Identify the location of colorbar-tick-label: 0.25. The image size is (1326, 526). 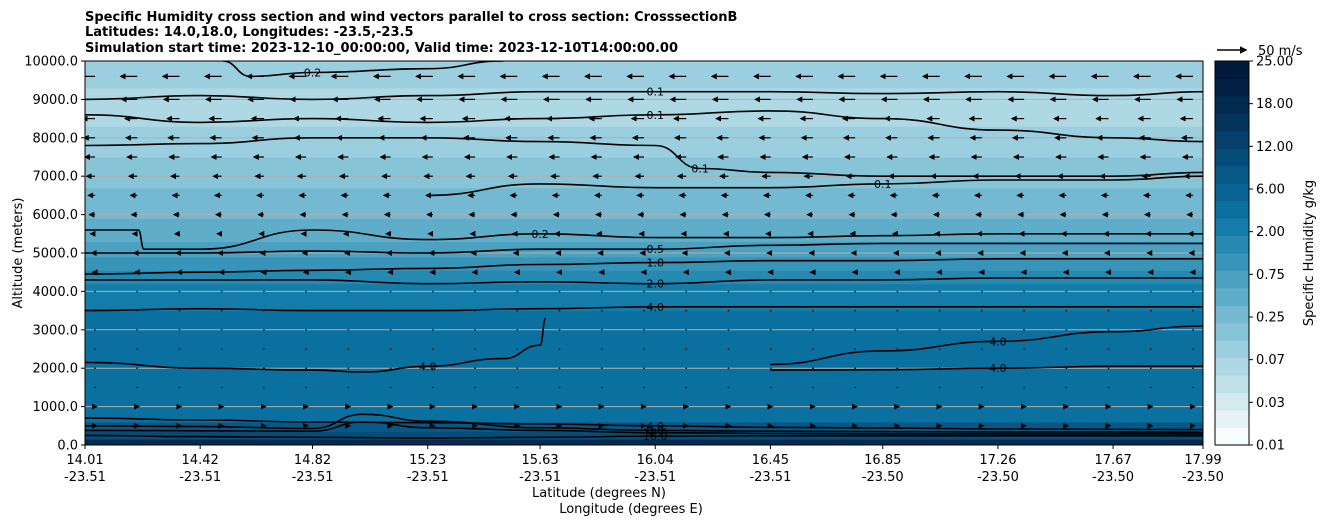
(1270, 318).